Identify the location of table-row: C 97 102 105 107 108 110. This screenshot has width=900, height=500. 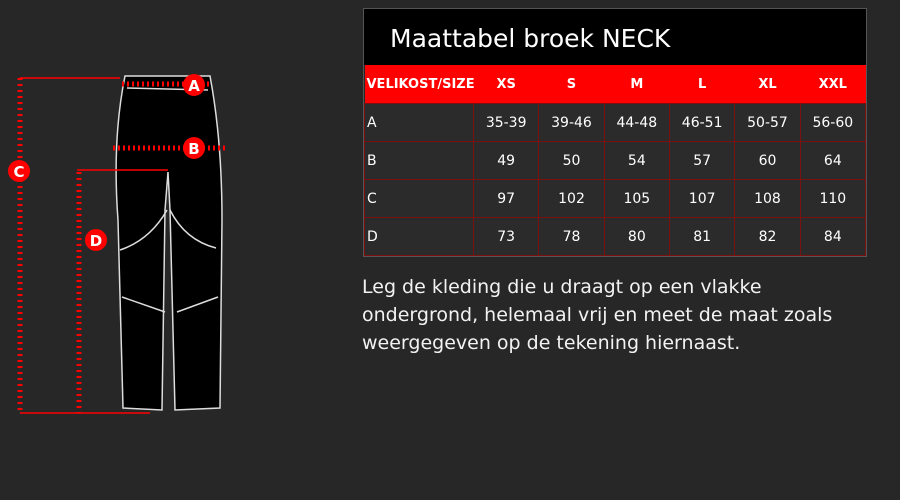
(615, 198).